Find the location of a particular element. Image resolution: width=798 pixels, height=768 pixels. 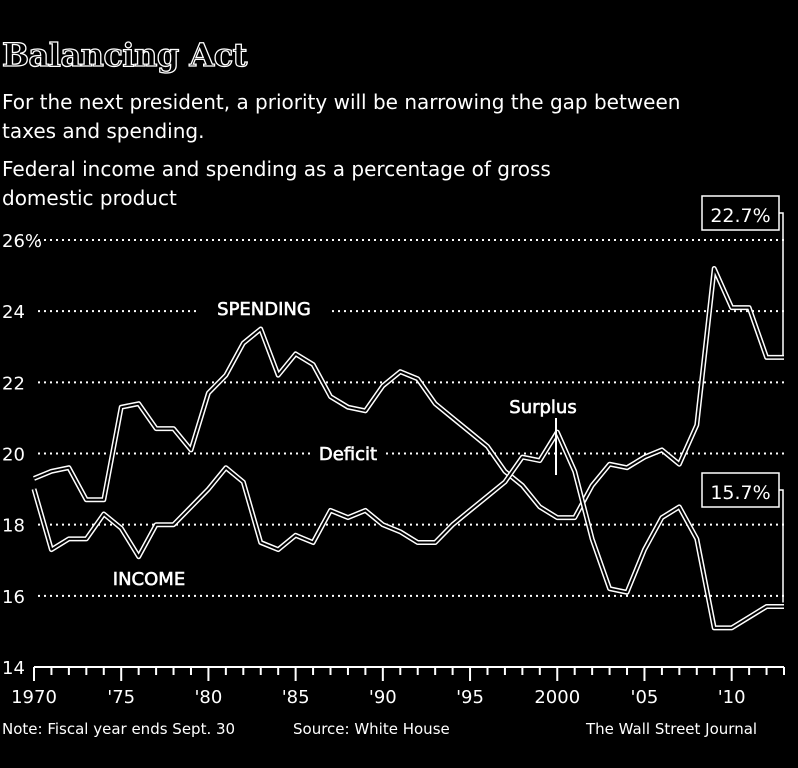

x-tick-label: '10 is located at coordinates (732, 697).